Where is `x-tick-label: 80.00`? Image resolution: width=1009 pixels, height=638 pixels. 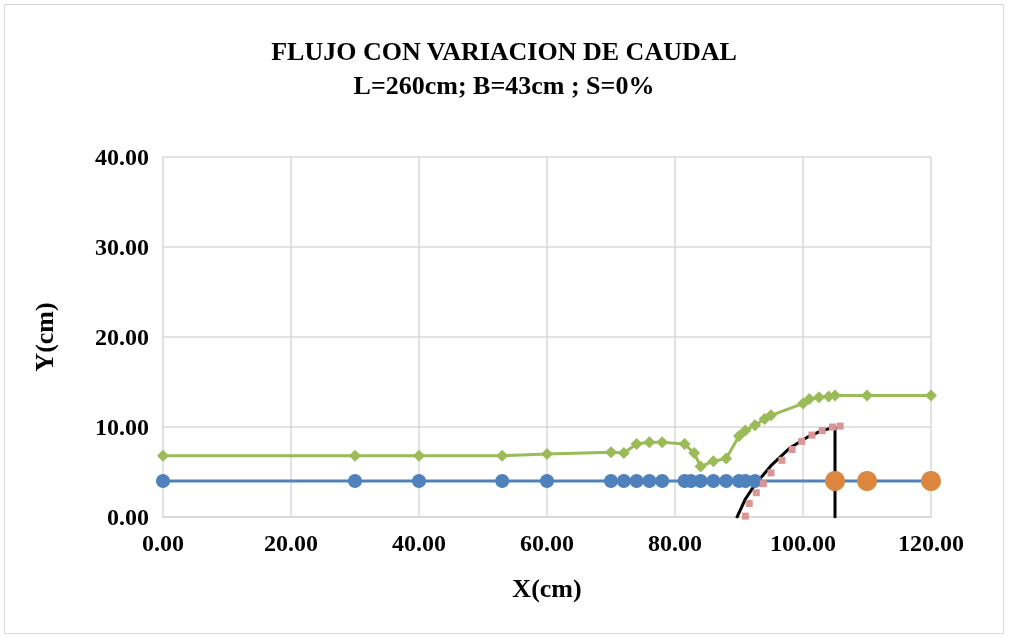
x-tick-label: 80.00 is located at coordinates (675, 543).